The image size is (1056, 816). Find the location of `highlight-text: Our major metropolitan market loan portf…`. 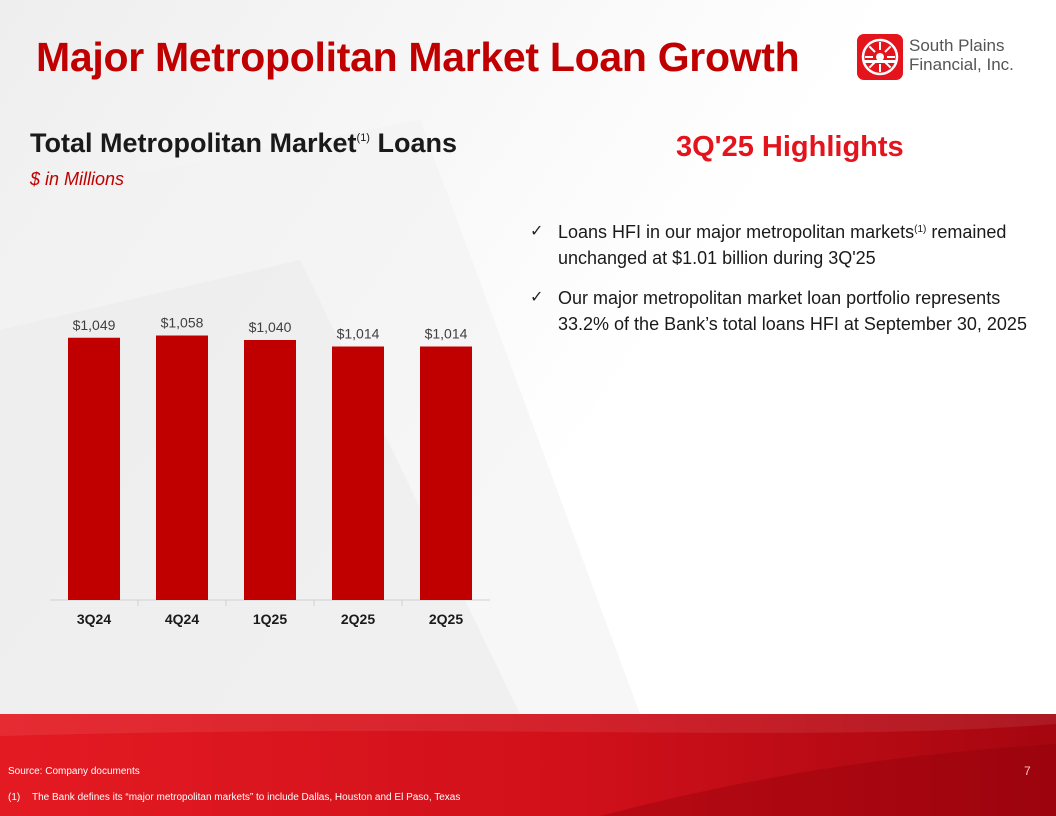

highlight-text: Our major metropolitan market loan portf… is located at coordinates (792, 311).